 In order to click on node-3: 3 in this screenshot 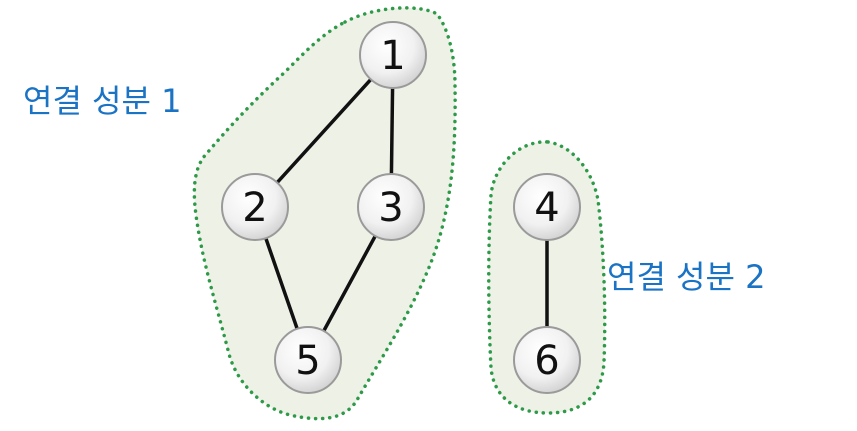, I will do `click(391, 207)`.